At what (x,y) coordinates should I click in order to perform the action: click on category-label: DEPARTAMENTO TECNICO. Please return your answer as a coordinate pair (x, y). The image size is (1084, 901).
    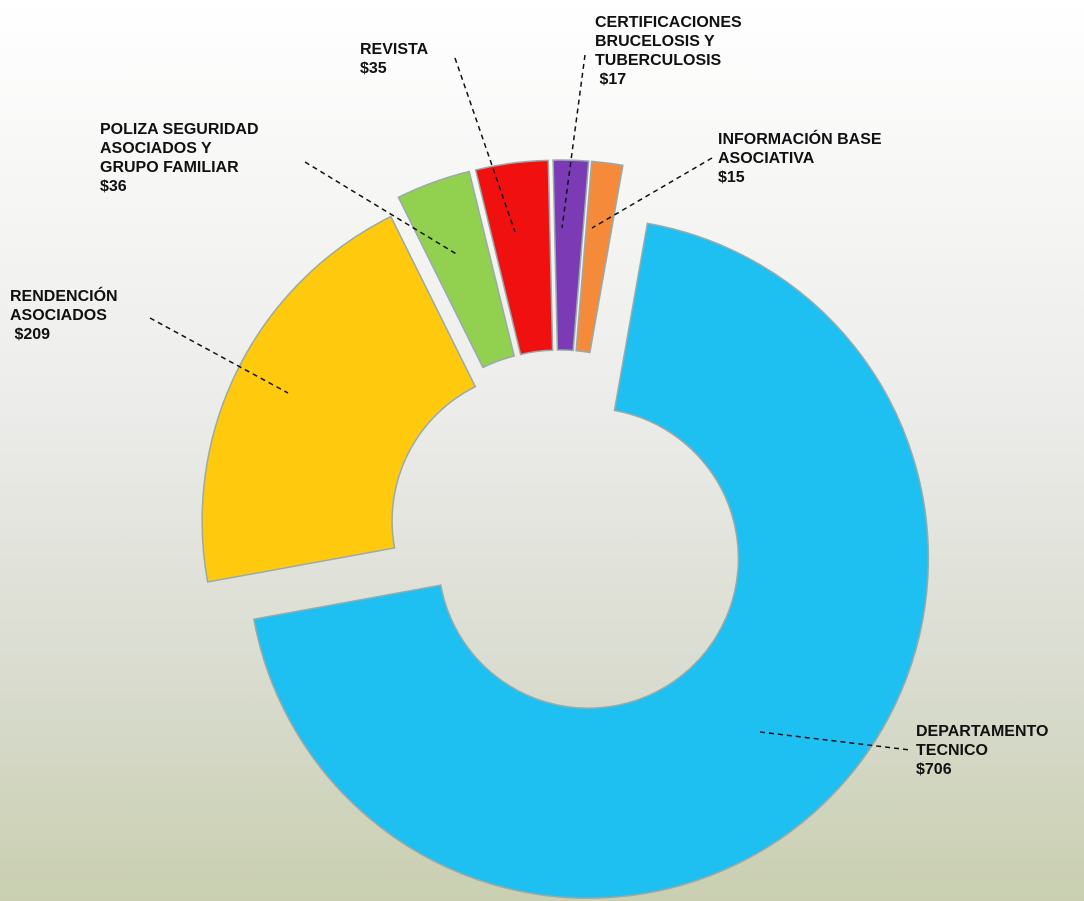
    Looking at the image, I should click on (982, 741).